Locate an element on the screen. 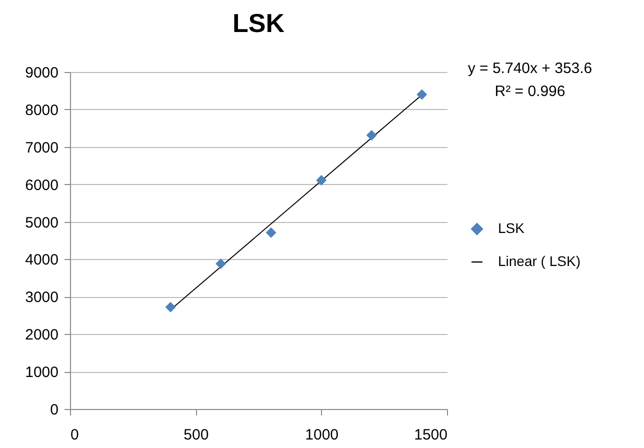 The width and height of the screenshot is (644, 448). y-tick-label: 1000 is located at coordinates (41, 373).